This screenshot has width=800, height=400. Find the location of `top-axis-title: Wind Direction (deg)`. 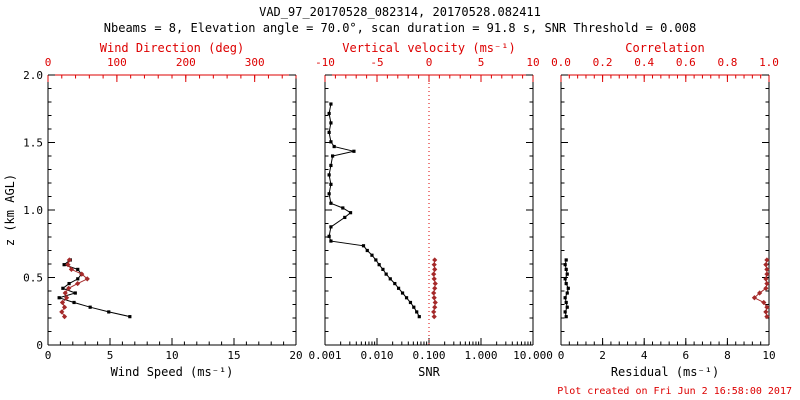

top-axis-title: Wind Direction (deg) is located at coordinates (172, 48).